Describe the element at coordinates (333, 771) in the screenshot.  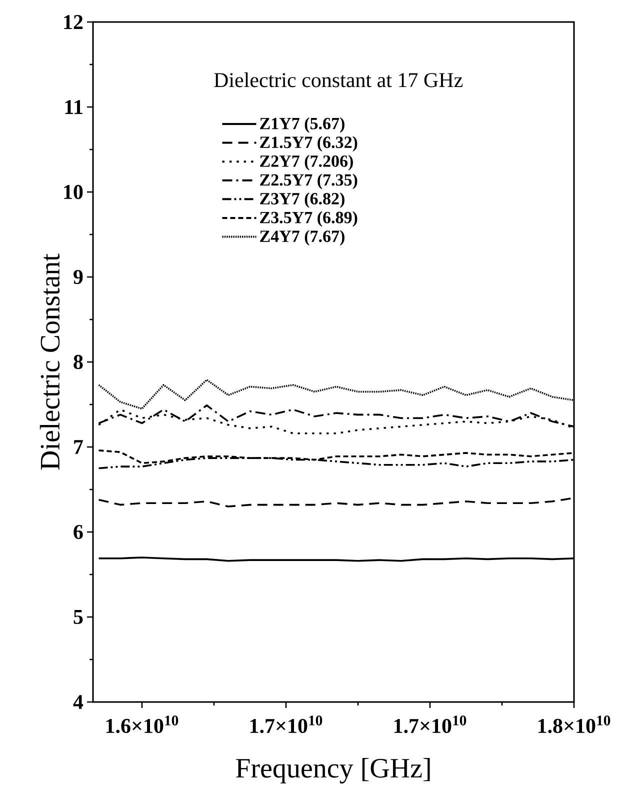
I see `x-axis-title: Frequency [GHz]` at that location.